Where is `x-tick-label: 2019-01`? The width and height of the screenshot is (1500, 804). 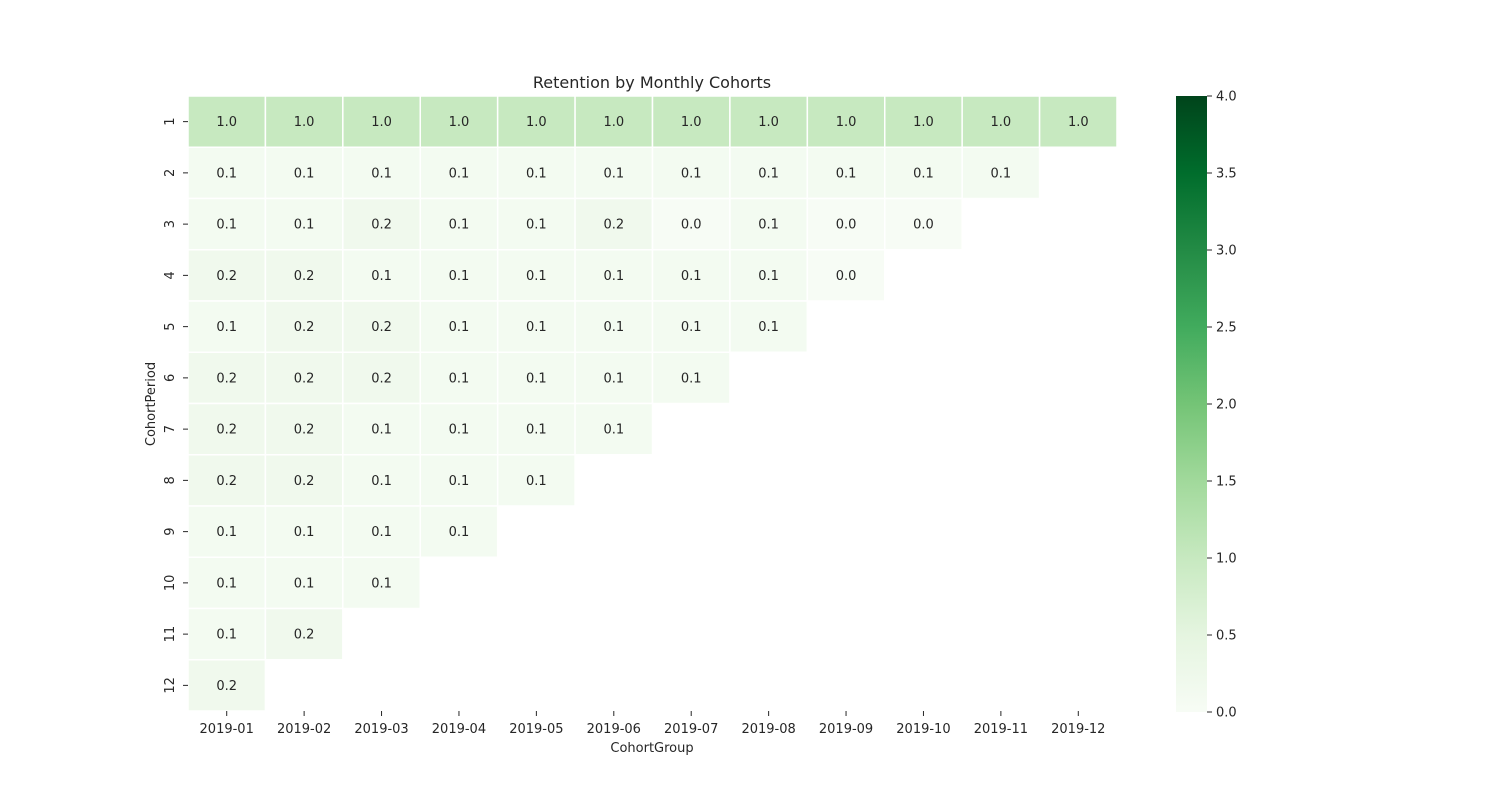
x-tick-label: 2019-01 is located at coordinates (227, 729).